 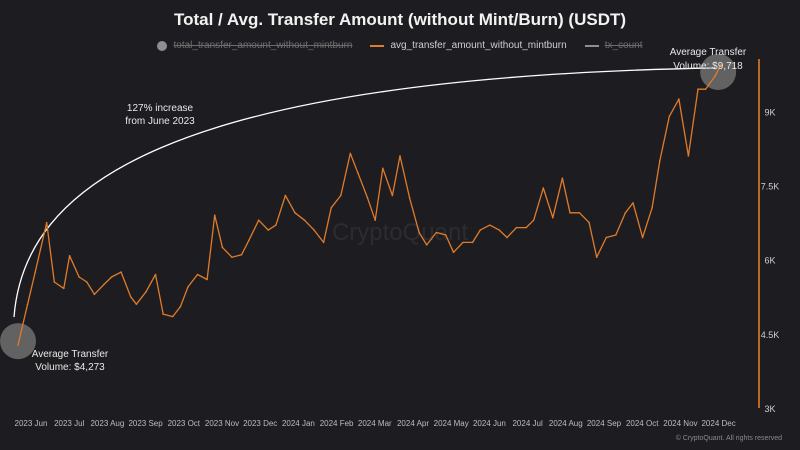 I want to click on legend-label-total: total_transfer_amount_without_mintburn, so click(x=263, y=45).